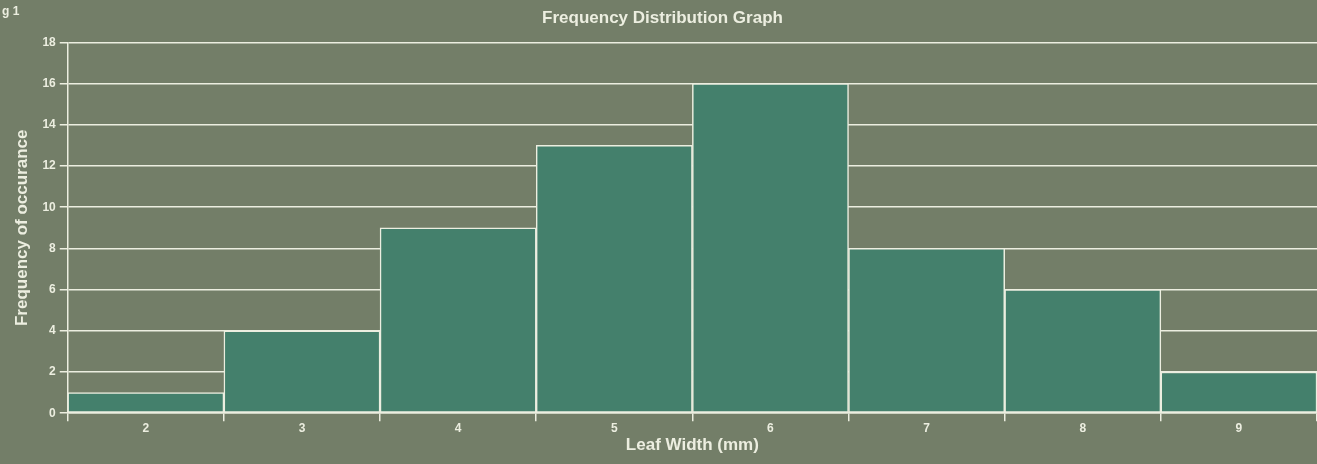  I want to click on x-tick-label: 6, so click(771, 427).